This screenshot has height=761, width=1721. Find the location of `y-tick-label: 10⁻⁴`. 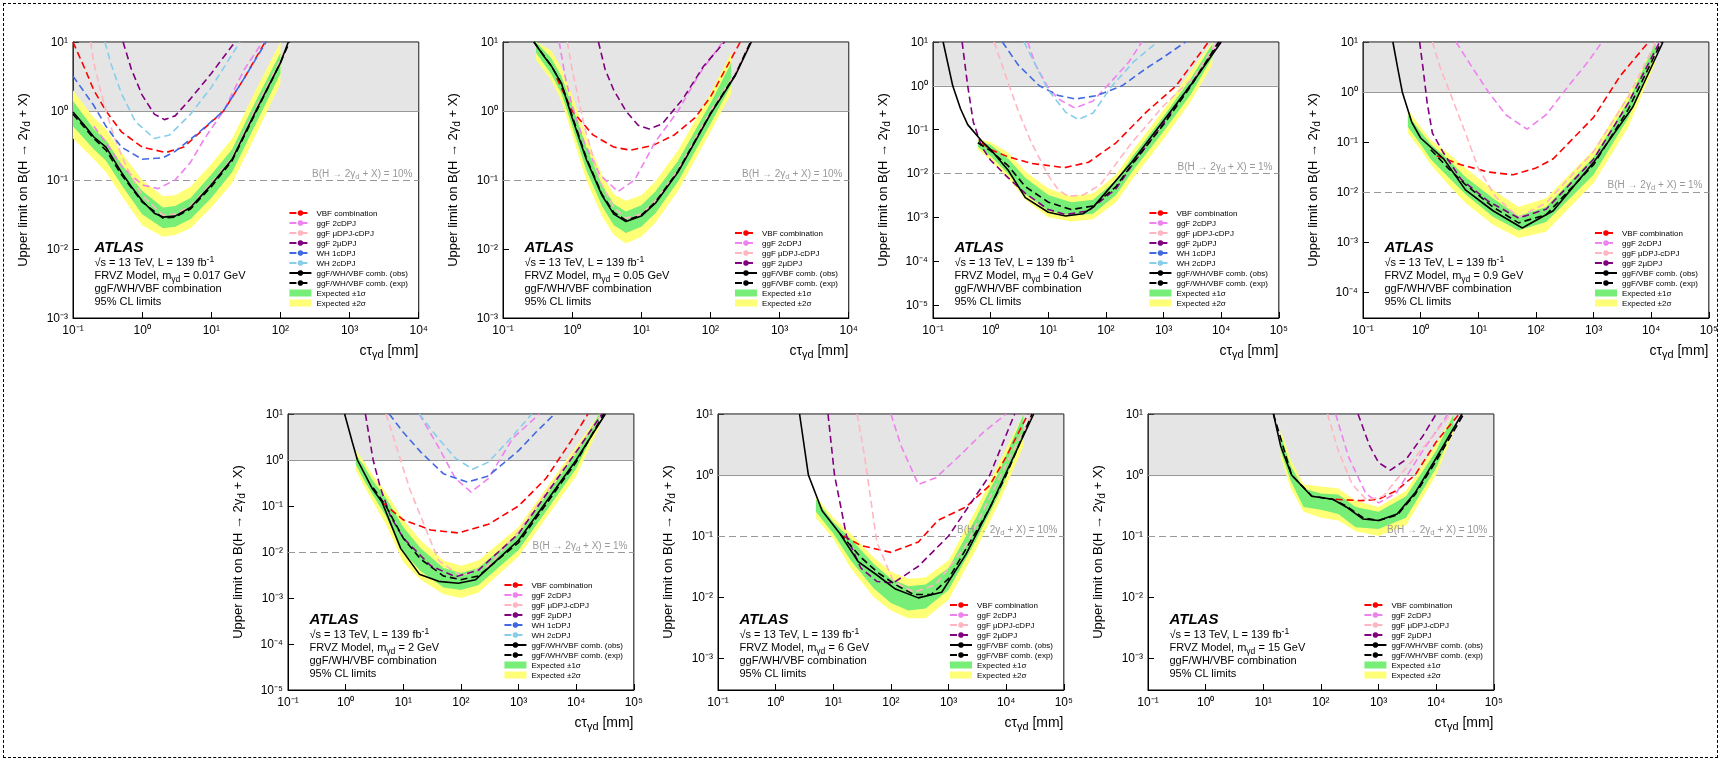

y-tick-label: 10⁻⁴ is located at coordinates (916, 261).